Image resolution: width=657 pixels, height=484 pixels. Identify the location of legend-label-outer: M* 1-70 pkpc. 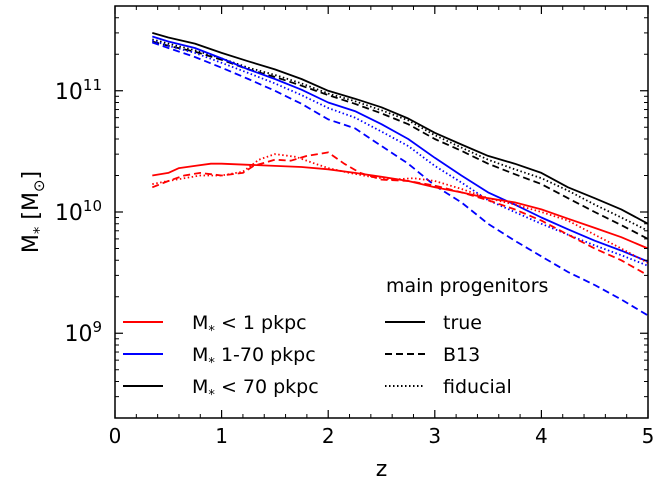
(254, 357).